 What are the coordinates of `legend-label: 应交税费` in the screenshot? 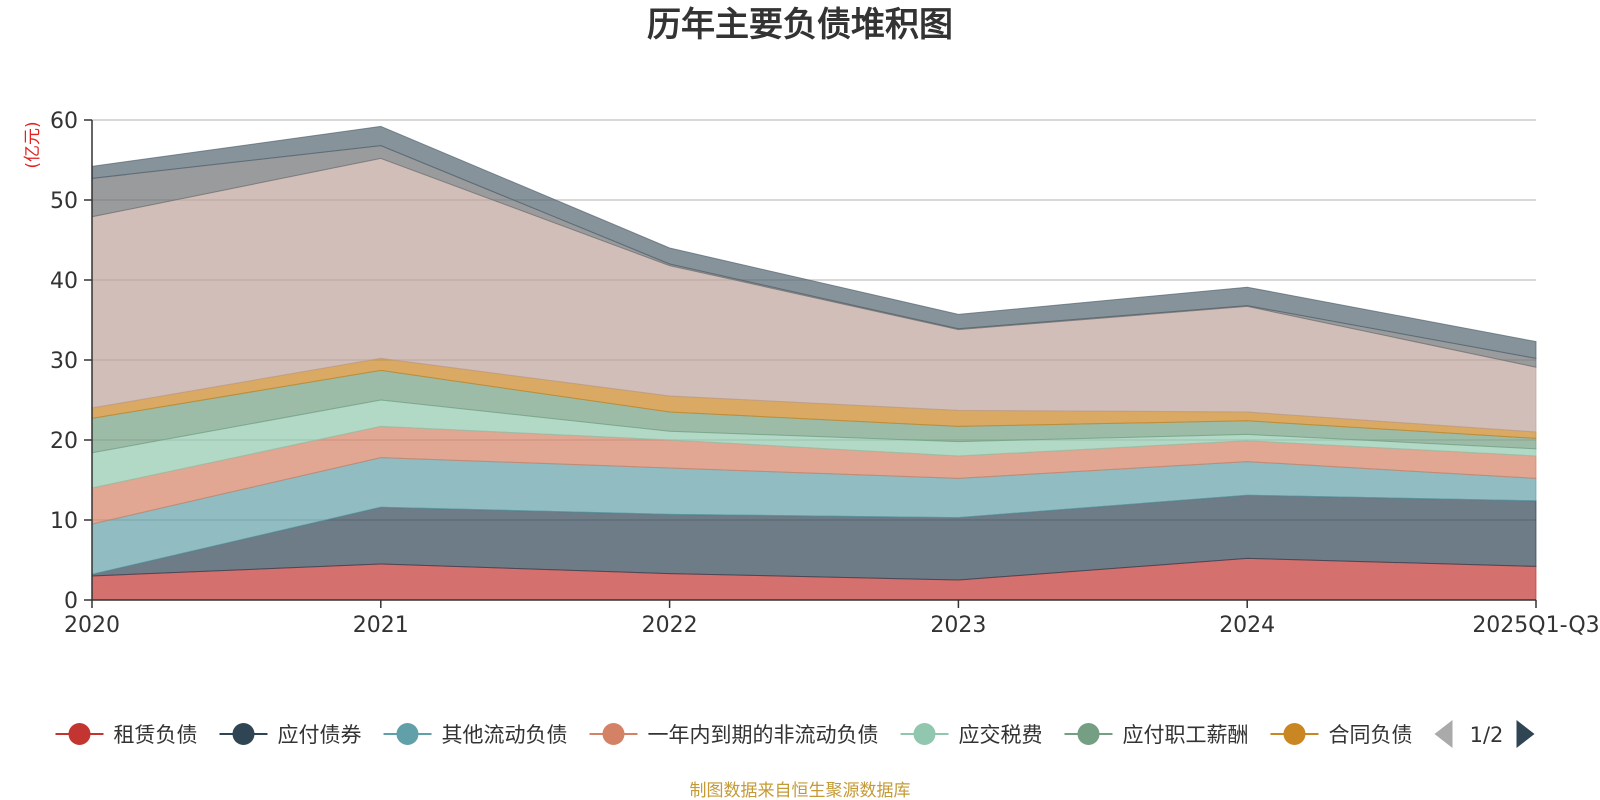 It's located at (1001, 735).